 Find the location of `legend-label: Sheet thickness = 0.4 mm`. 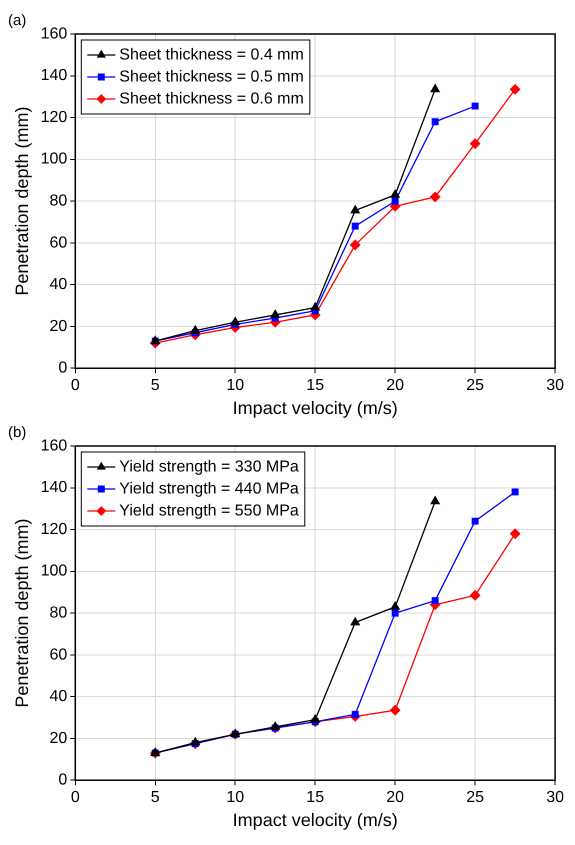

legend-label: Sheet thickness = 0.4 mm is located at coordinates (211, 55).